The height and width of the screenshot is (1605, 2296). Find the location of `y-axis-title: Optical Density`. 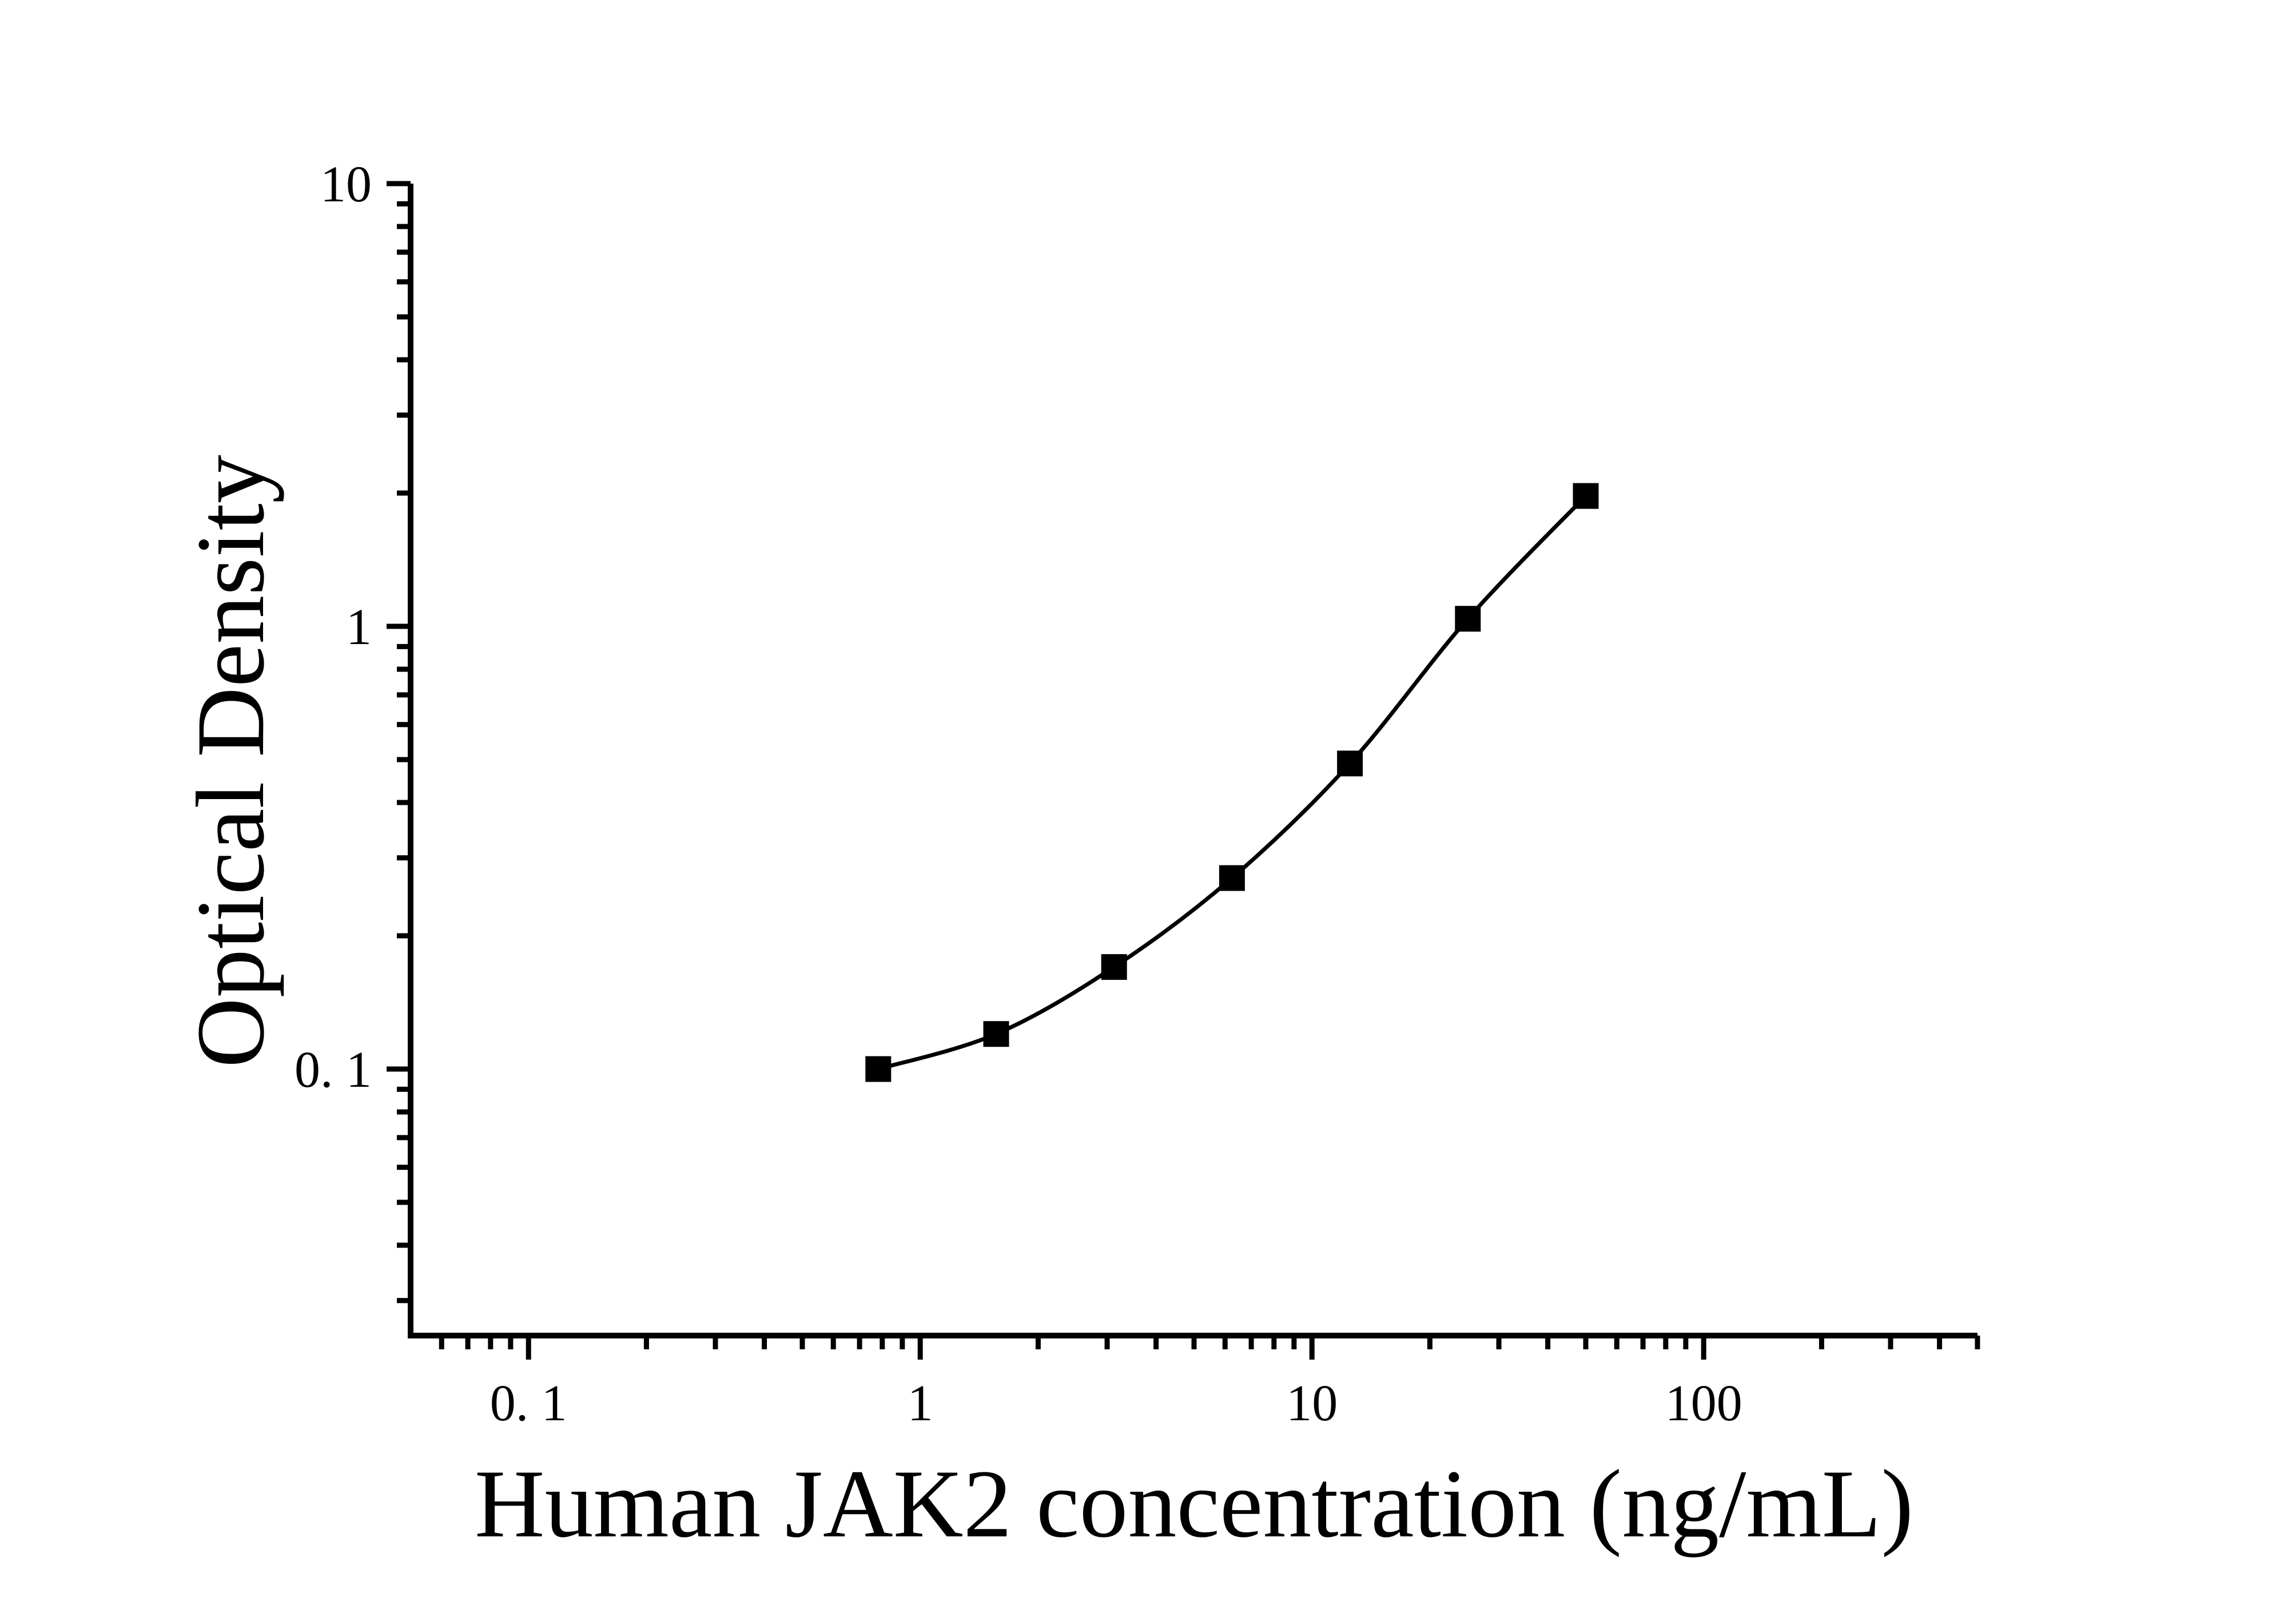

y-axis-title: Optical Density is located at coordinates (231, 761).